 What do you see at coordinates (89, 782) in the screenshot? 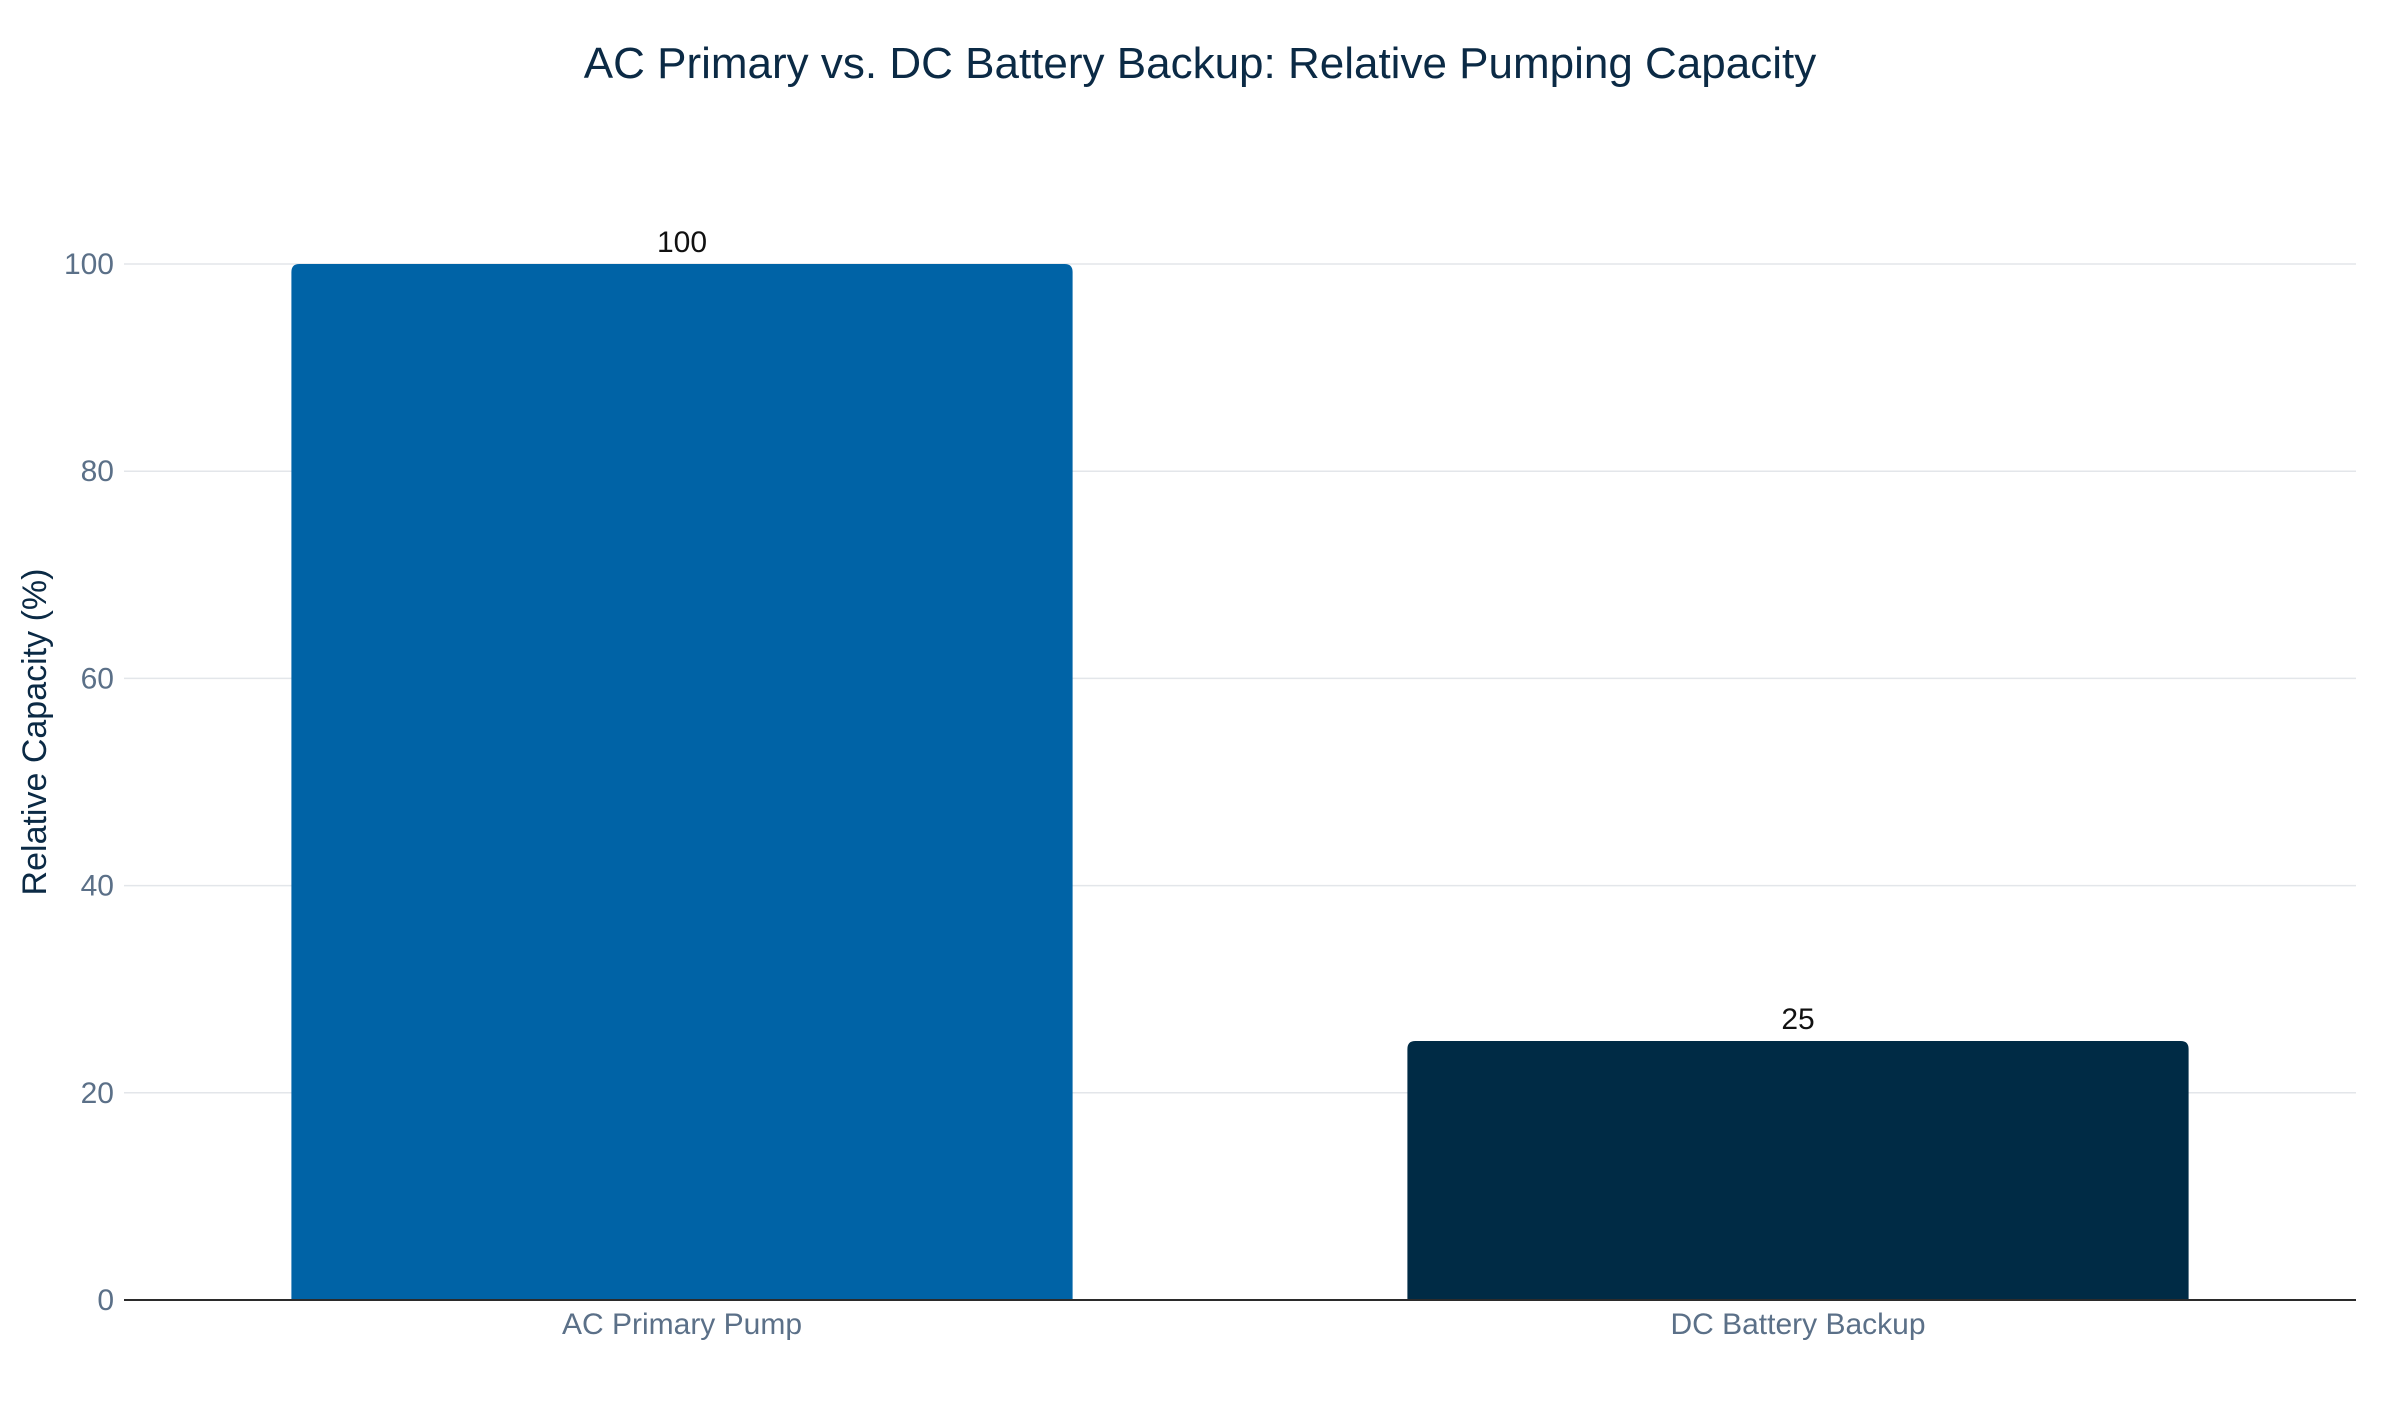
I see `y-axis-ticks: 0 20 40 60 80 100` at bounding box center [89, 782].